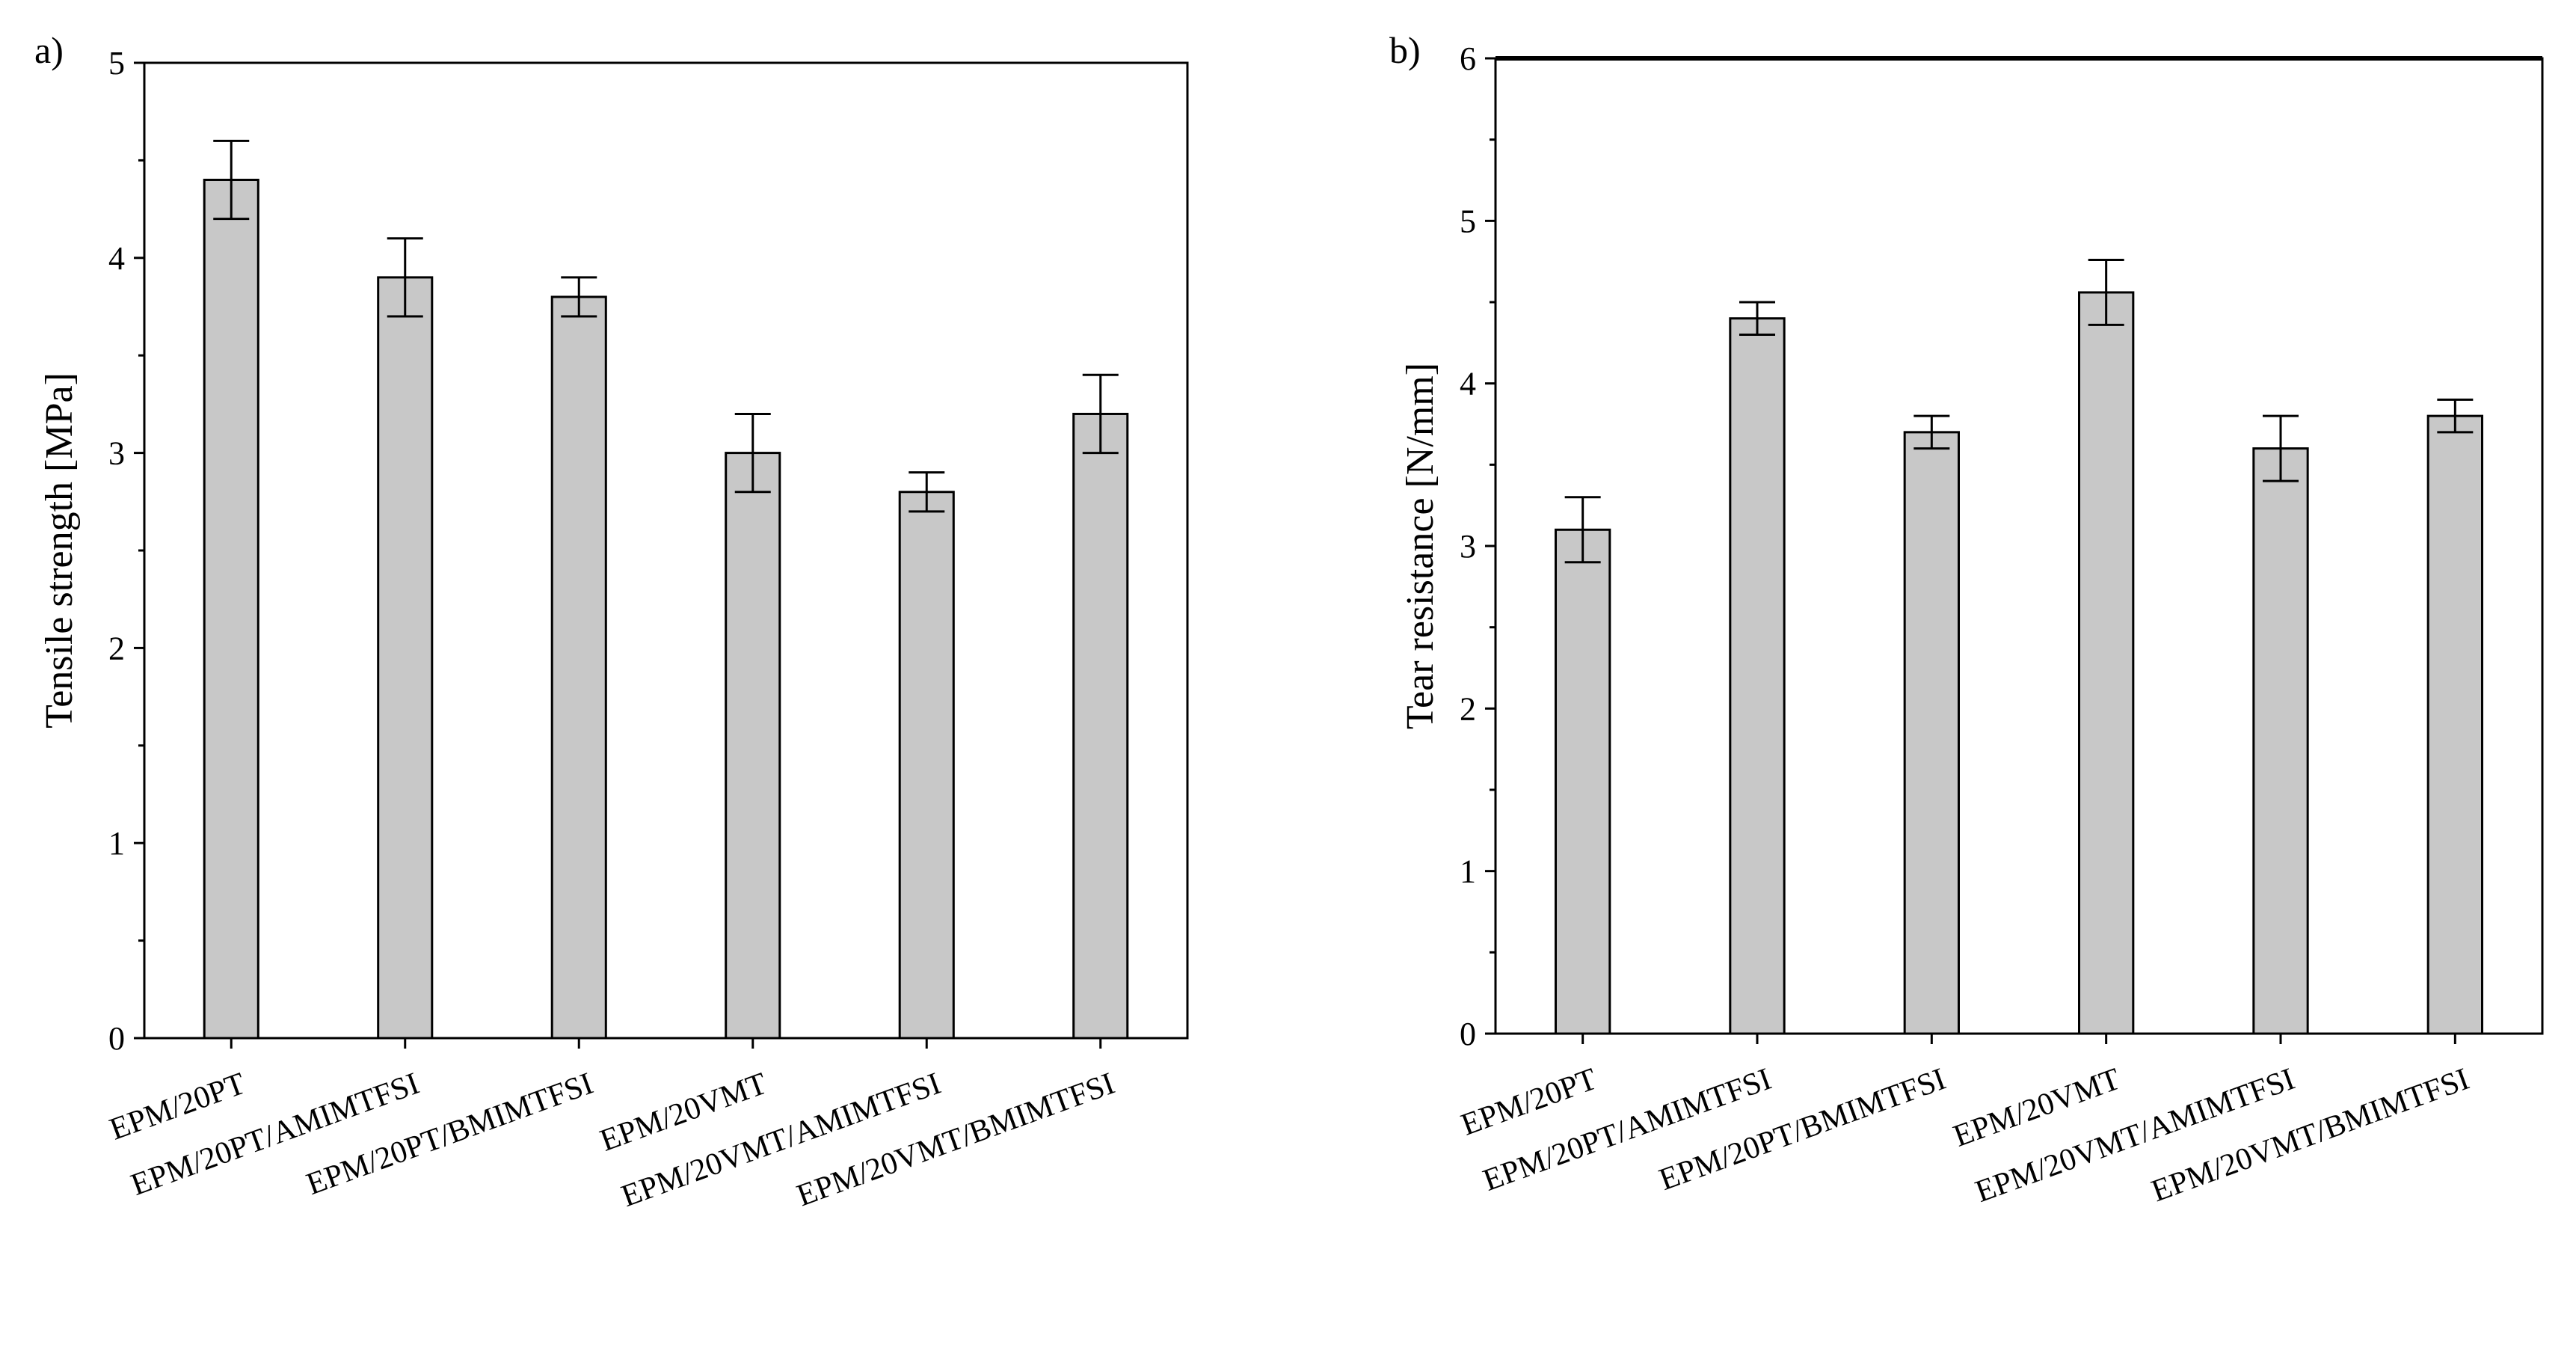 The height and width of the screenshot is (1350, 2576). What do you see at coordinates (49, 50) in the screenshot?
I see `panel-letter: a)` at bounding box center [49, 50].